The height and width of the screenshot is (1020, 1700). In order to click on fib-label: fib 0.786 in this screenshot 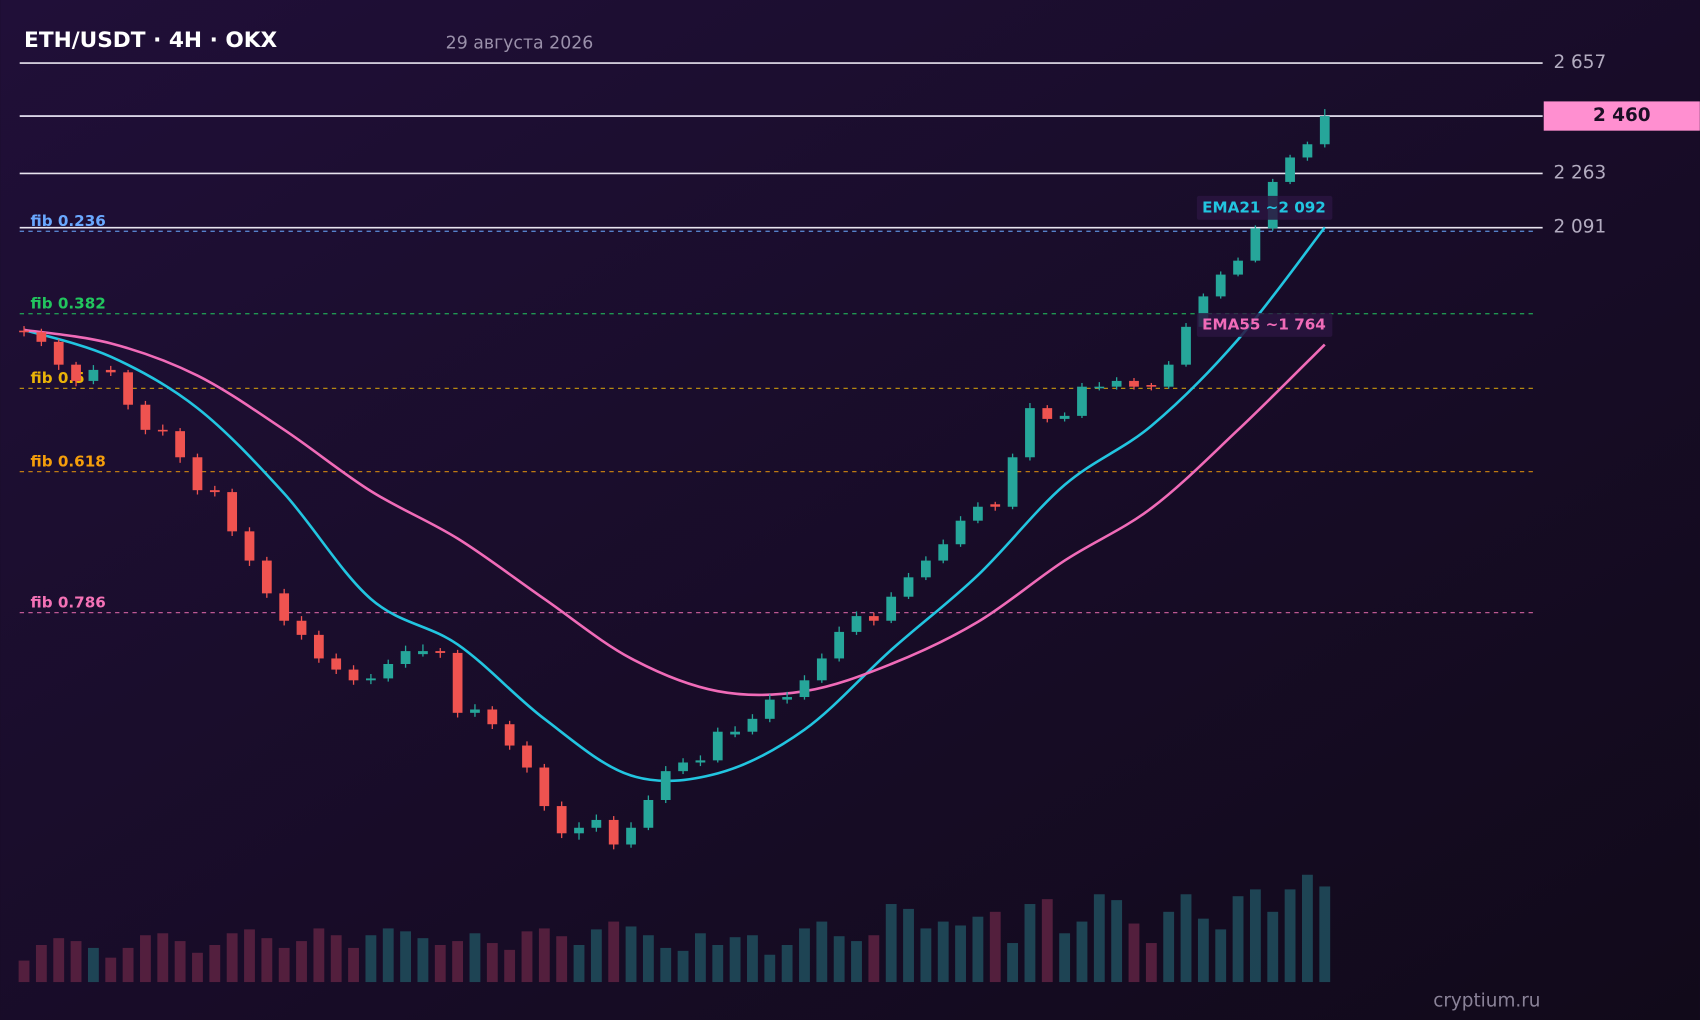, I will do `click(68, 602)`.